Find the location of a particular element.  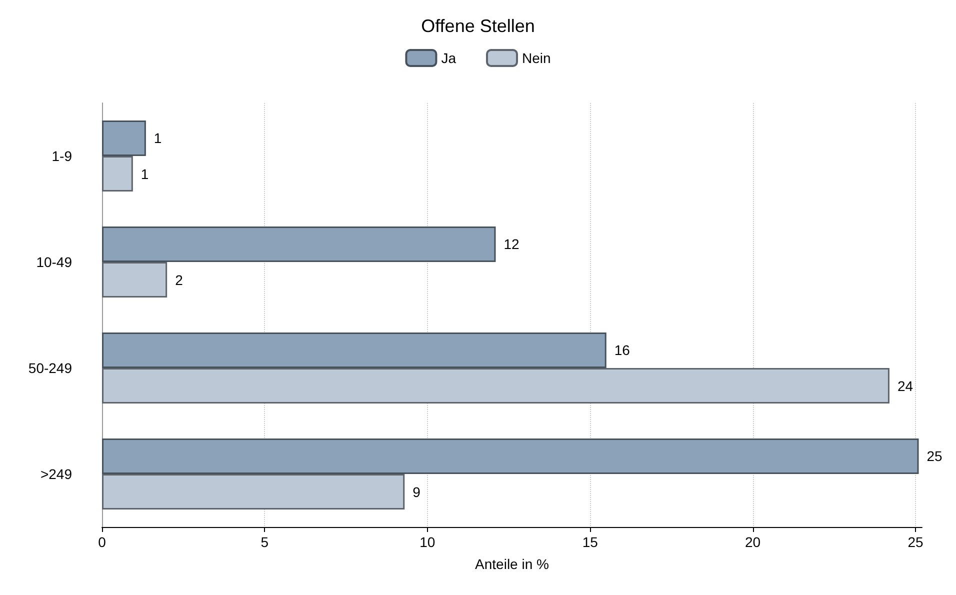

data-label: 12 is located at coordinates (512, 244).